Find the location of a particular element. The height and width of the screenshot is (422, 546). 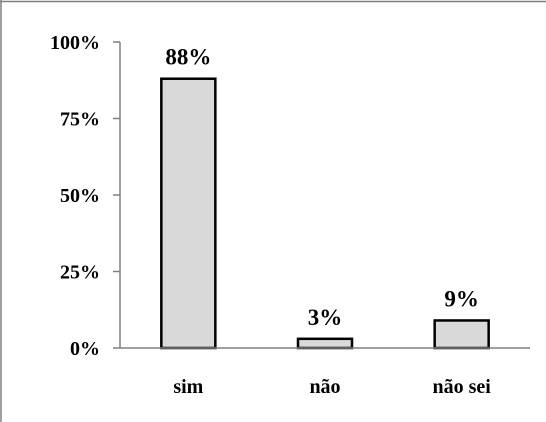

y-tick-label: 0% is located at coordinates (85, 349).